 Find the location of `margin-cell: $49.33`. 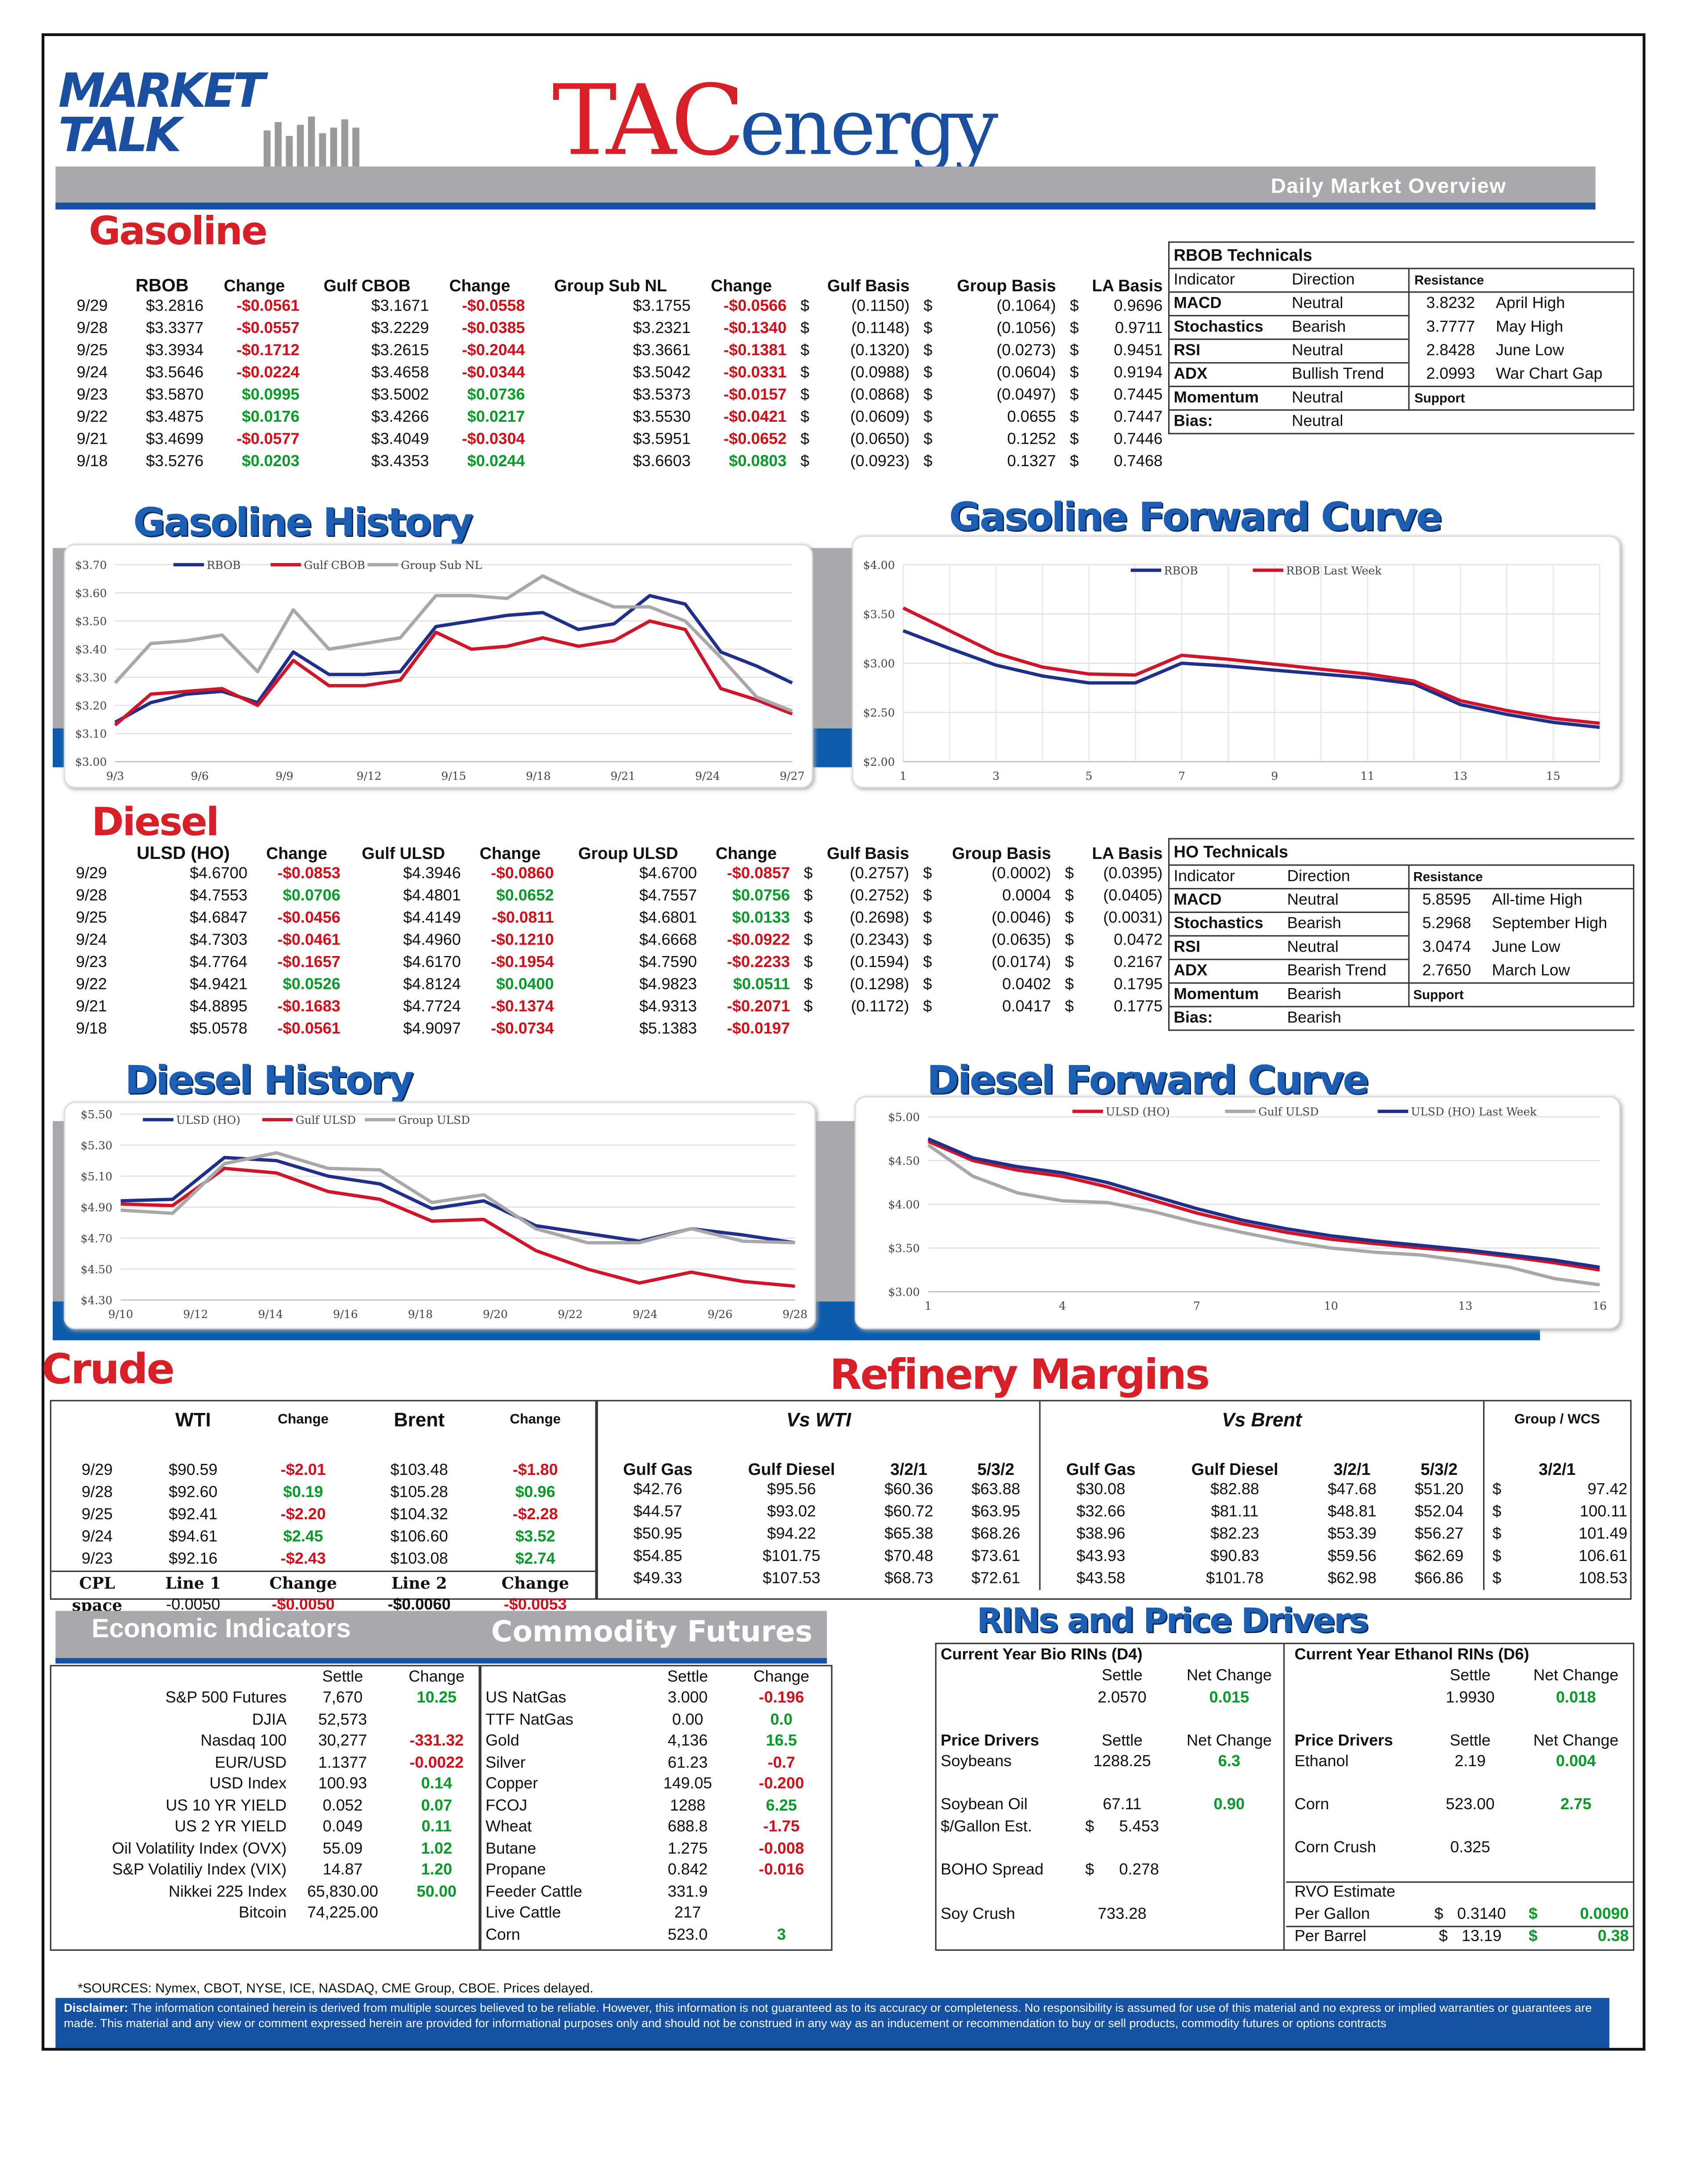

margin-cell: $49.33 is located at coordinates (657, 1578).